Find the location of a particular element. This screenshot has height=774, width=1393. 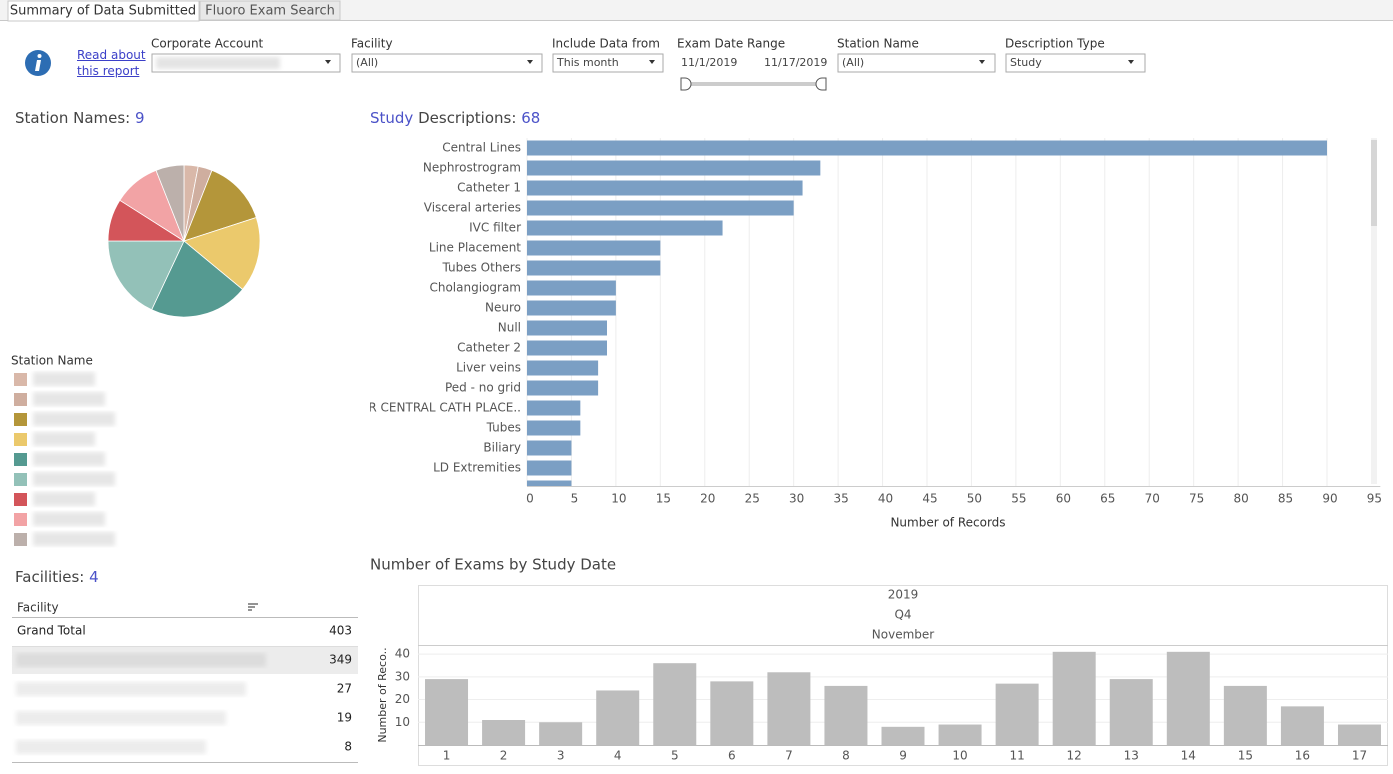

title-param: Study is located at coordinates (391, 118).